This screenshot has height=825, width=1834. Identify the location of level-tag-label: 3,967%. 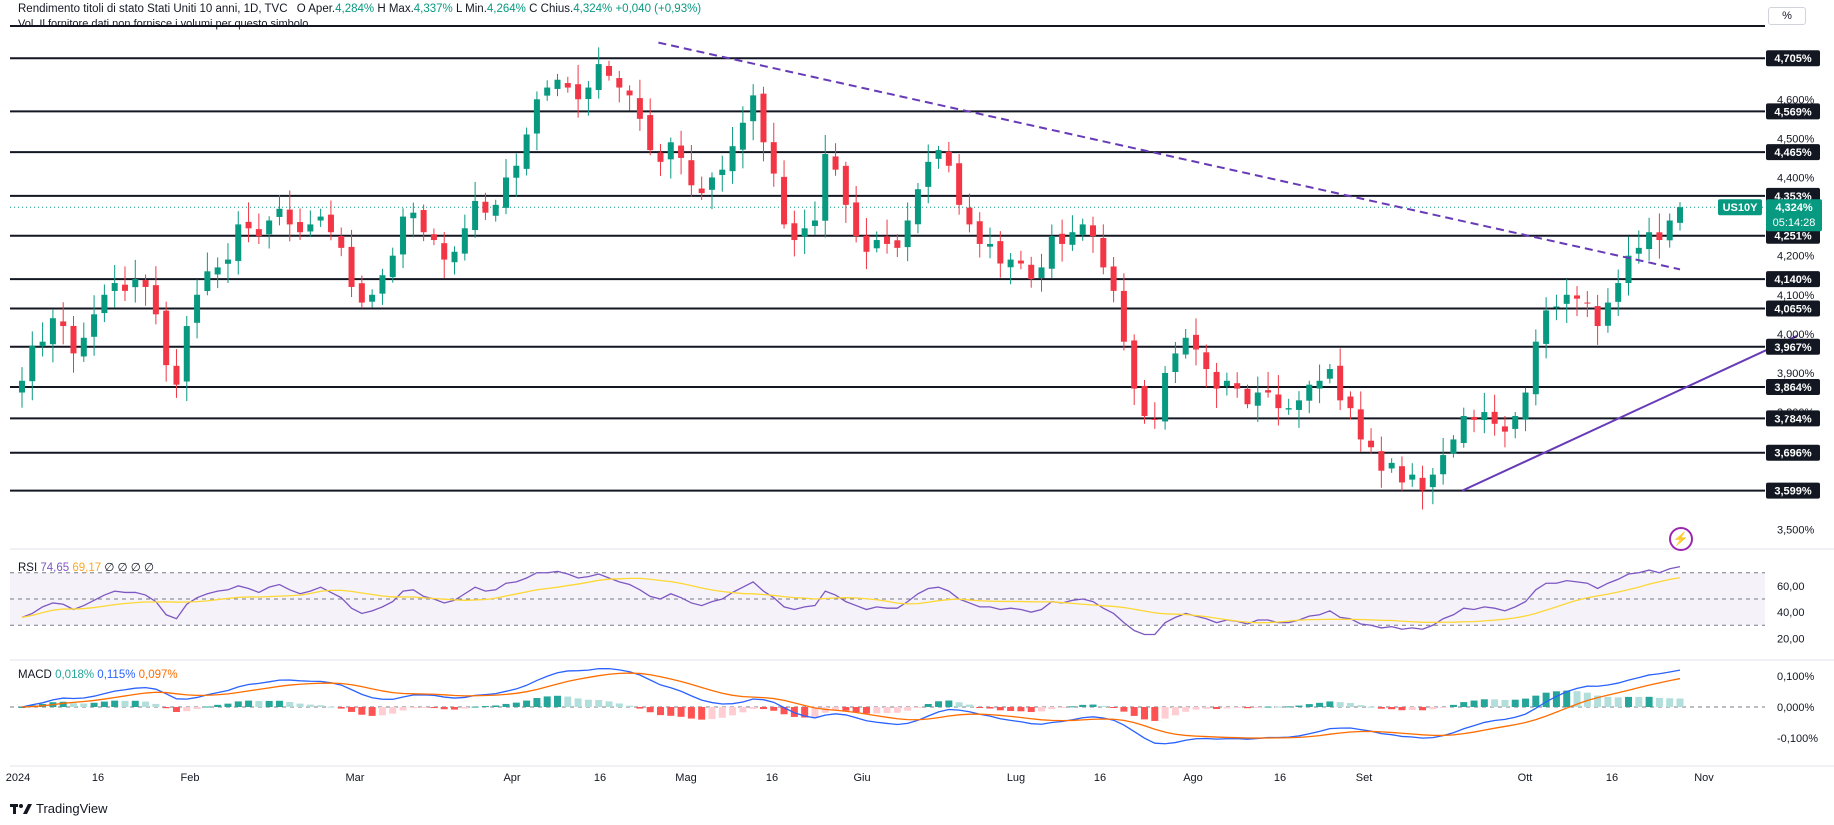
(1793, 348).